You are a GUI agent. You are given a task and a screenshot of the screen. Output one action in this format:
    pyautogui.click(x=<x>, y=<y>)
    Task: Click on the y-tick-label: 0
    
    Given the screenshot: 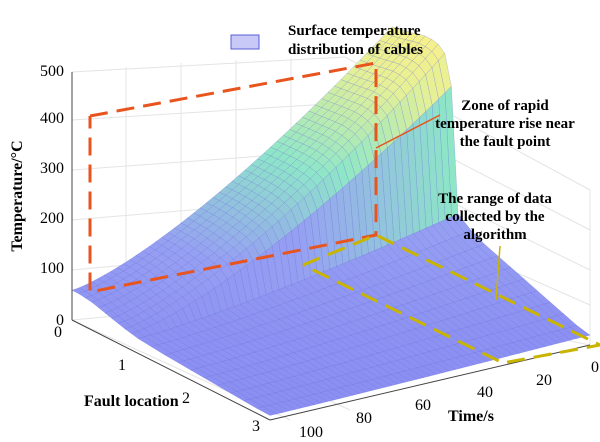 What is the action you would take?
    pyautogui.click(x=595, y=367)
    